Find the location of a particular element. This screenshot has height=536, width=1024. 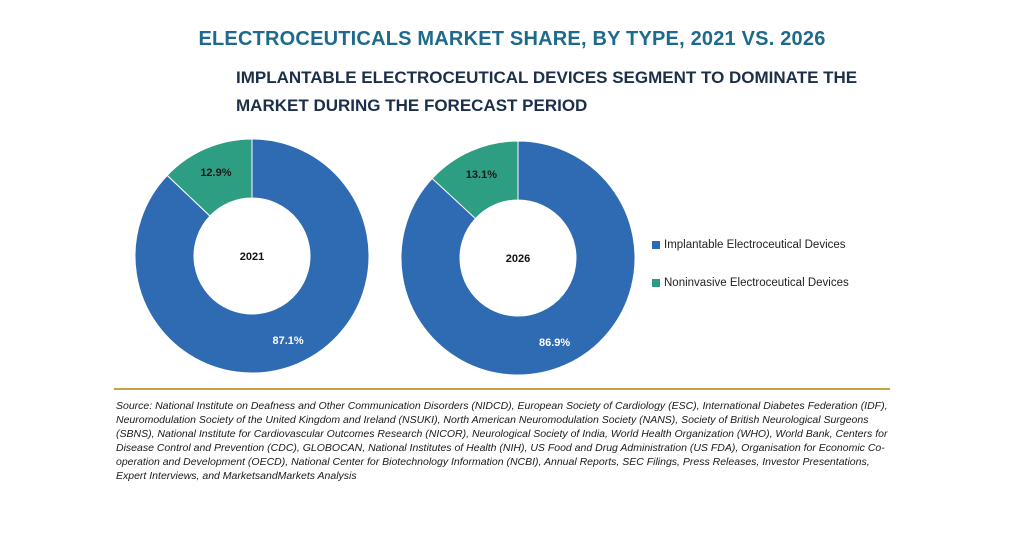

slice-2021-implantable is located at coordinates (252, 256).